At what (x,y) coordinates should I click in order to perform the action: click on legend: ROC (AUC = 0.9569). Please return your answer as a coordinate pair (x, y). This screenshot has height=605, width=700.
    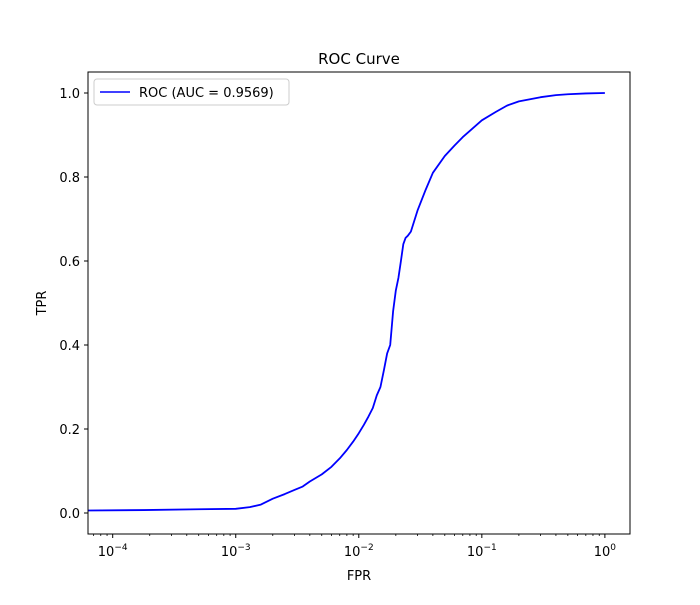
    Looking at the image, I should click on (191, 92).